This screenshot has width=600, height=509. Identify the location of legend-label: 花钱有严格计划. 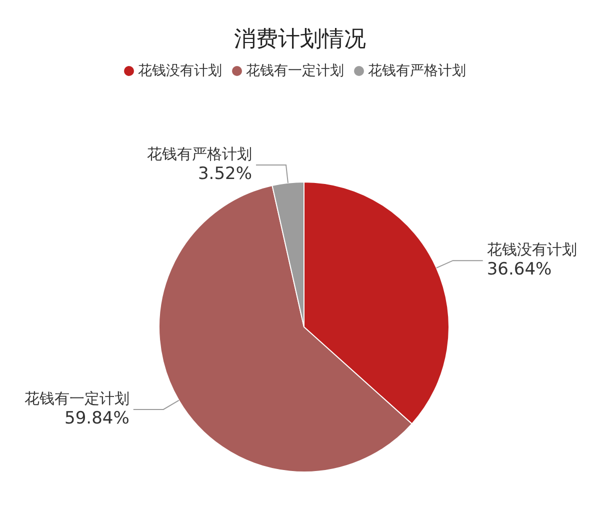
(417, 71).